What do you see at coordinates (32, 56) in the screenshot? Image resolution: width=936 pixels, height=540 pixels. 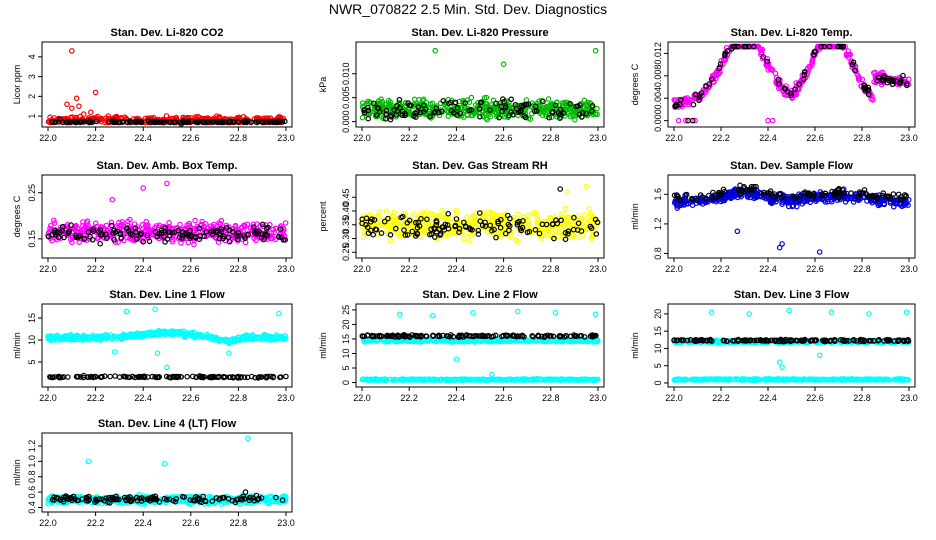 I see `y-tick-label: 4` at bounding box center [32, 56].